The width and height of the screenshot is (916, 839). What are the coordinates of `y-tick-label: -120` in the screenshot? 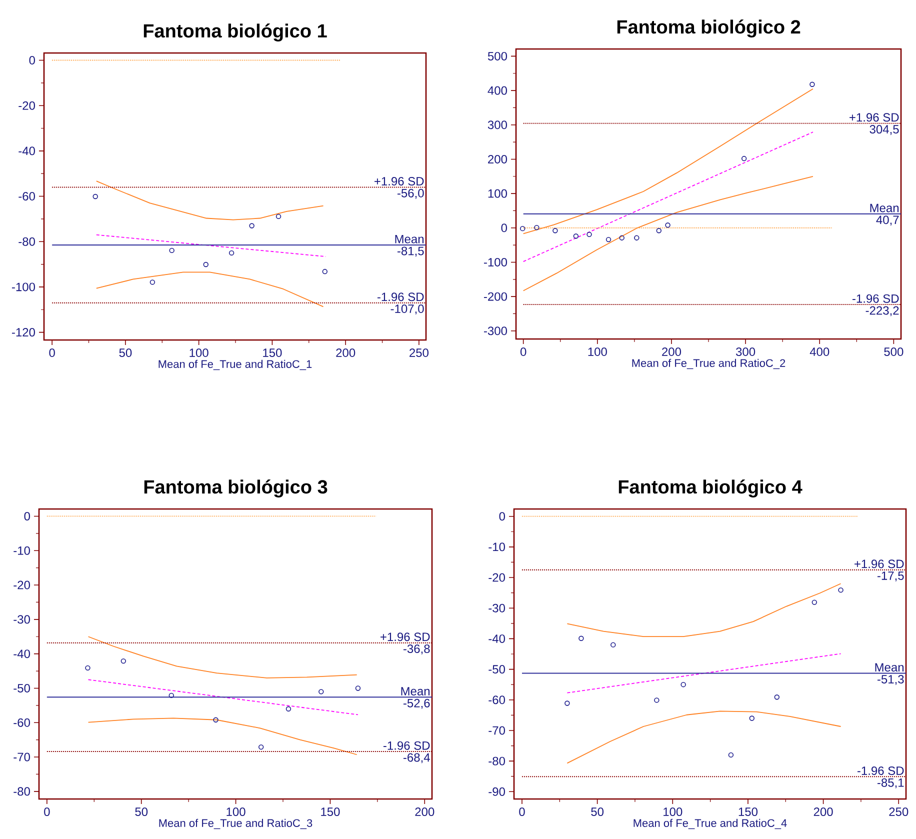 It's located at (23, 332).